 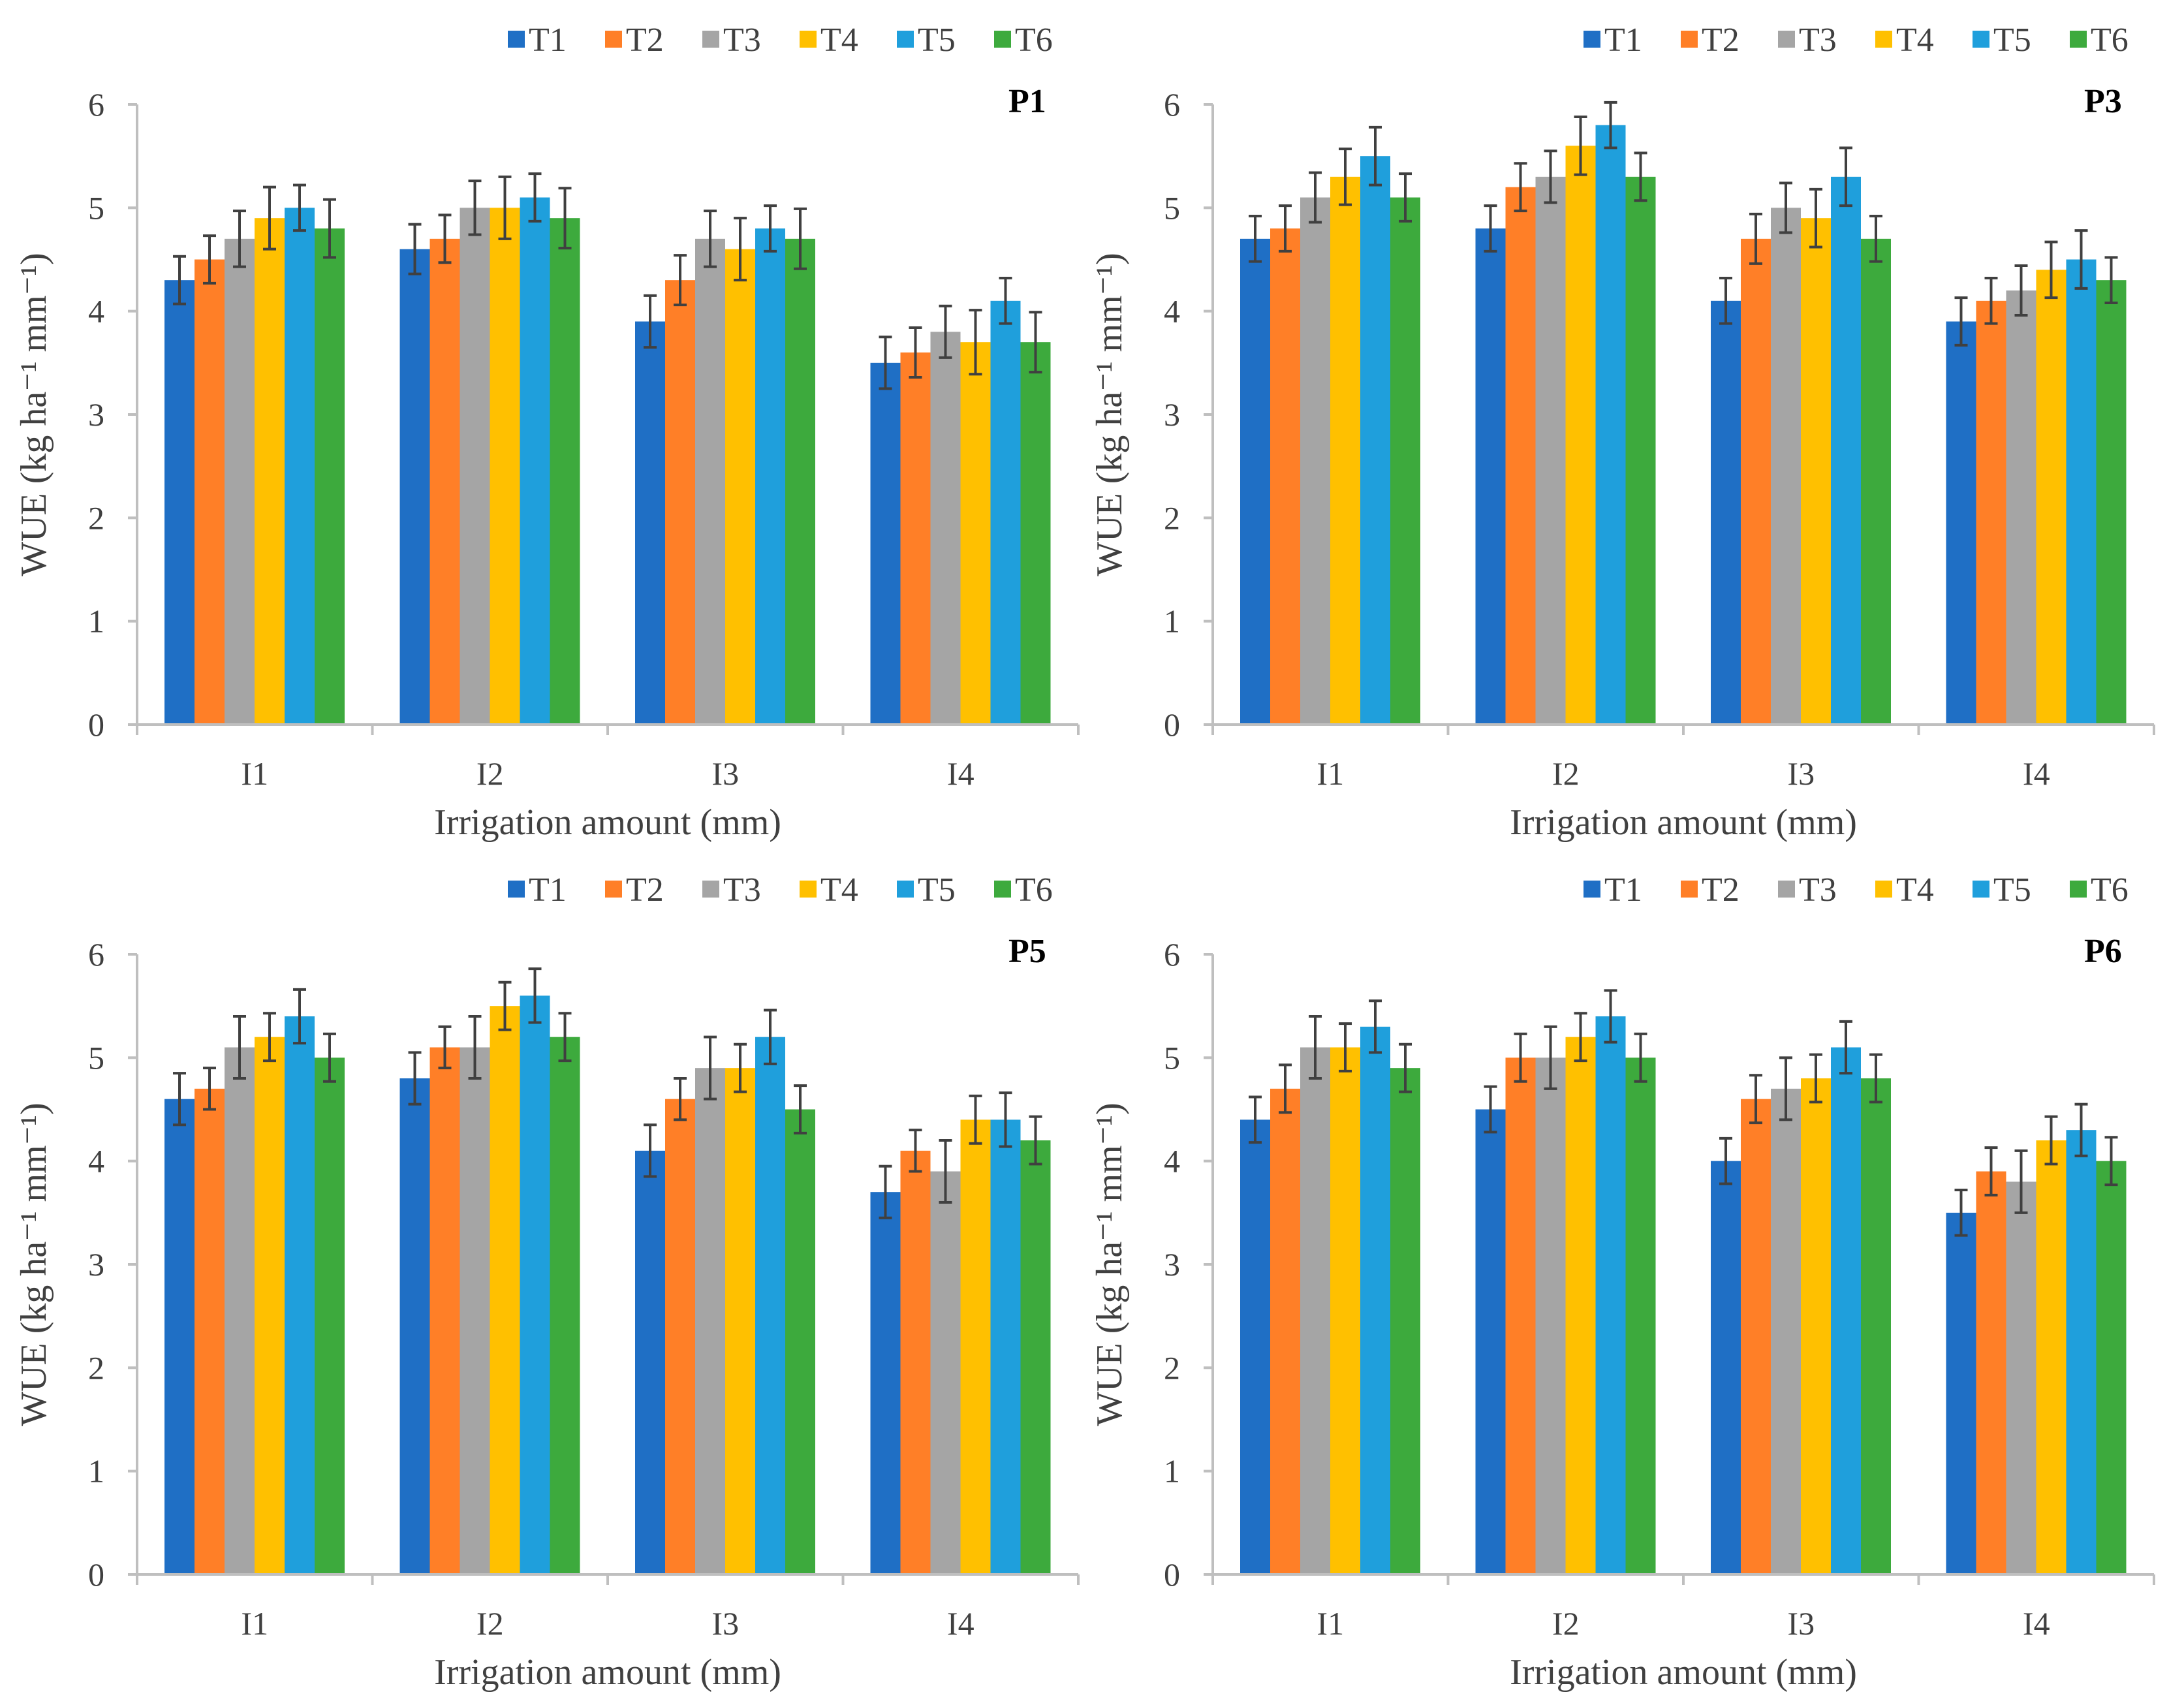 I want to click on bars, so click(x=608, y=1270).